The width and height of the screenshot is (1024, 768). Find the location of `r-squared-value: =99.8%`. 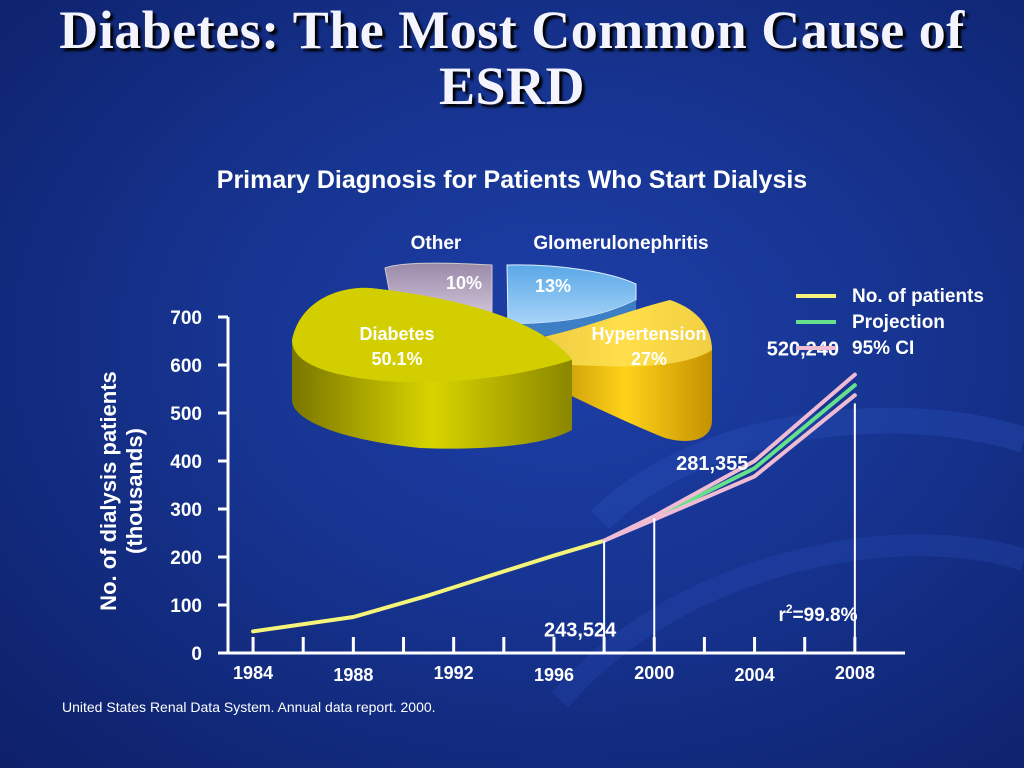

r-squared-value: =99.8% is located at coordinates (825, 615).